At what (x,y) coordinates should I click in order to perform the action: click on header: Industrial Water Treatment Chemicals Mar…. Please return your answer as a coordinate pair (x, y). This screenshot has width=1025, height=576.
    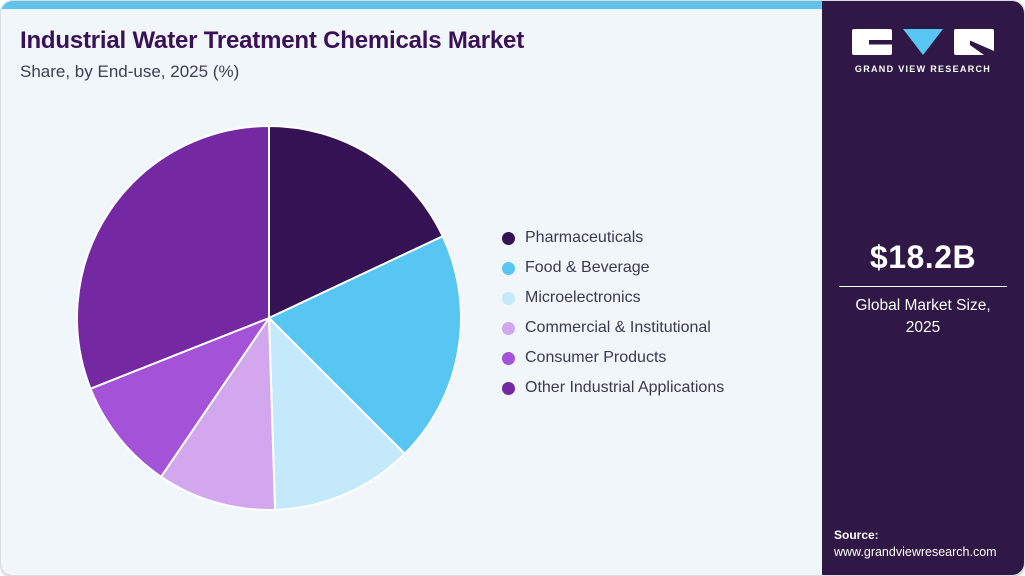
    Looking at the image, I should click on (272, 54).